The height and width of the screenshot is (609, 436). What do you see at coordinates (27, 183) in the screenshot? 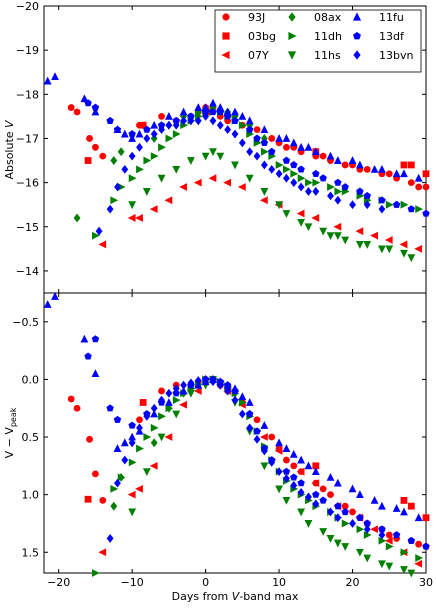
I see `y-tick-label: −16` at bounding box center [27, 183].